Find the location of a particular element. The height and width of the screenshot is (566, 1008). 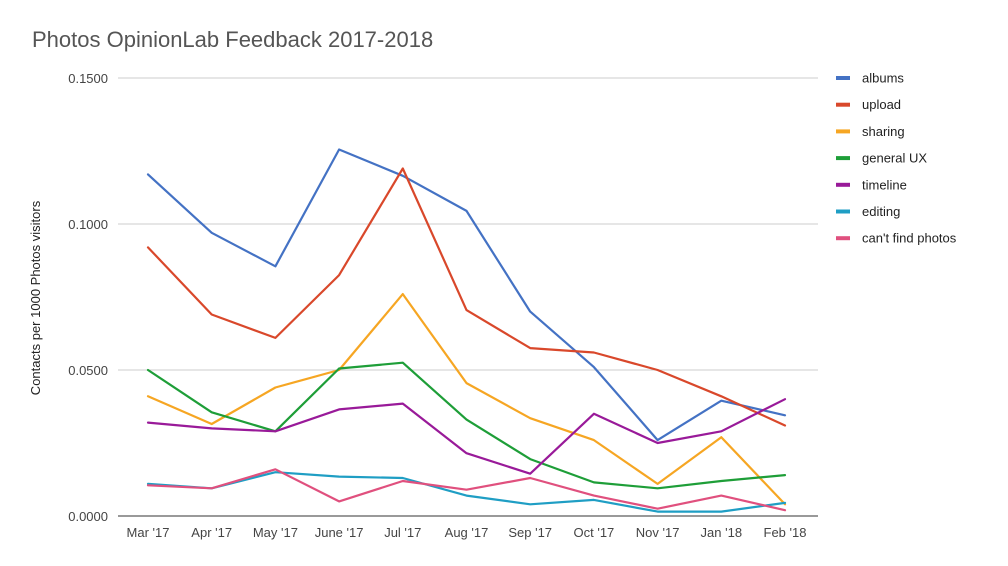

chart-title: Photos OpinionLab Feedback 2017-2018 is located at coordinates (232, 39).